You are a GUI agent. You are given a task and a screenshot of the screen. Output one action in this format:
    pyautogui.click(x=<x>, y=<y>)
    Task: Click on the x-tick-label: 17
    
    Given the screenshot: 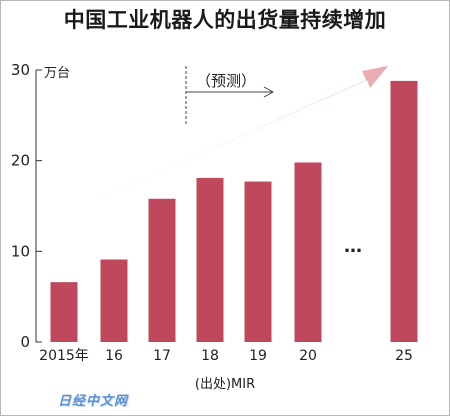 What is the action you would take?
    pyautogui.click(x=162, y=356)
    